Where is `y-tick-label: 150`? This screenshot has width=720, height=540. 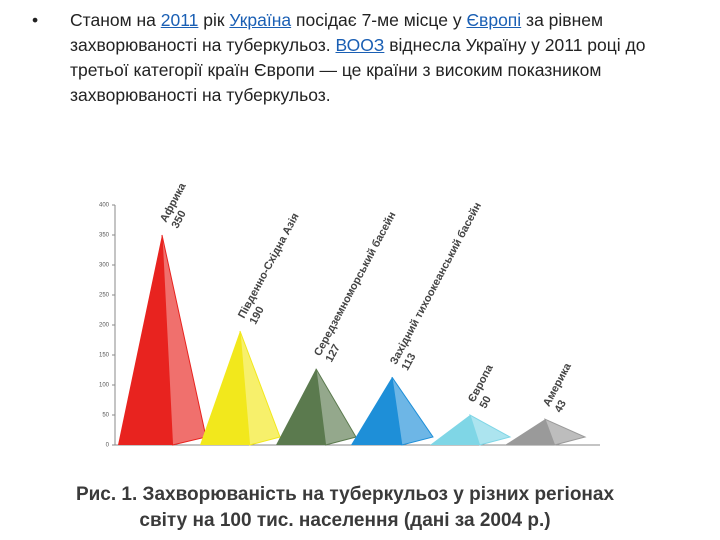 y-tick-label: 150 is located at coordinates (104, 356).